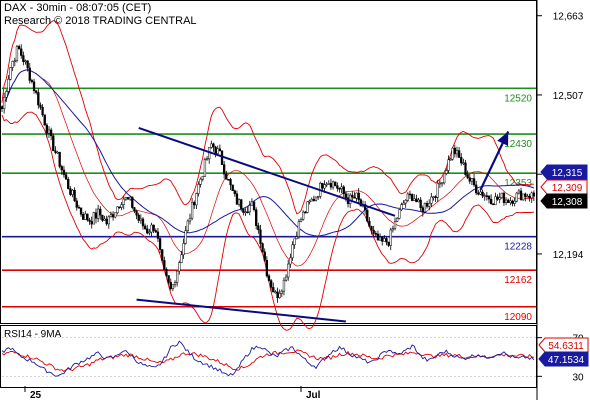 Image resolution: width=590 pixels, height=400 pixels. Describe the element at coordinates (494, 161) in the screenshot. I see `projection-arrow-group` at that location.